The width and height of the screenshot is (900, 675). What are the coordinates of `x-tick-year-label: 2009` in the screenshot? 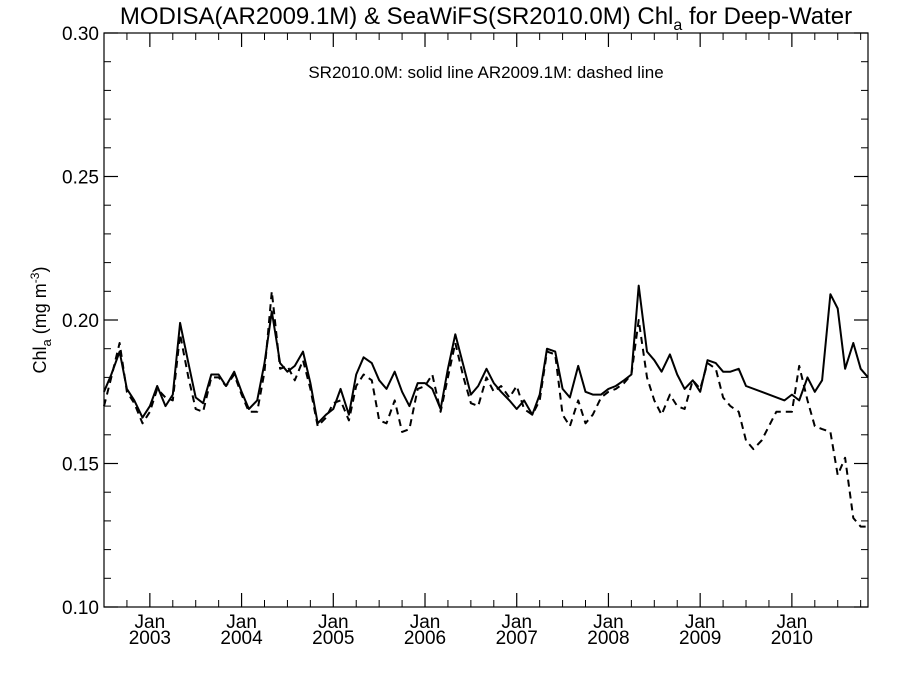 It's located at (700, 638).